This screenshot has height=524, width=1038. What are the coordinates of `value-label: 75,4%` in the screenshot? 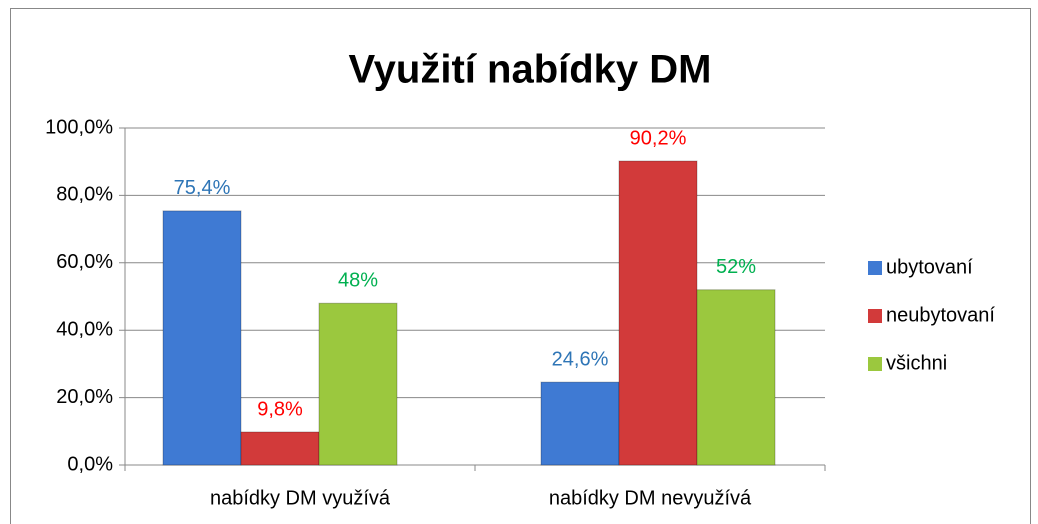 It's located at (202, 188).